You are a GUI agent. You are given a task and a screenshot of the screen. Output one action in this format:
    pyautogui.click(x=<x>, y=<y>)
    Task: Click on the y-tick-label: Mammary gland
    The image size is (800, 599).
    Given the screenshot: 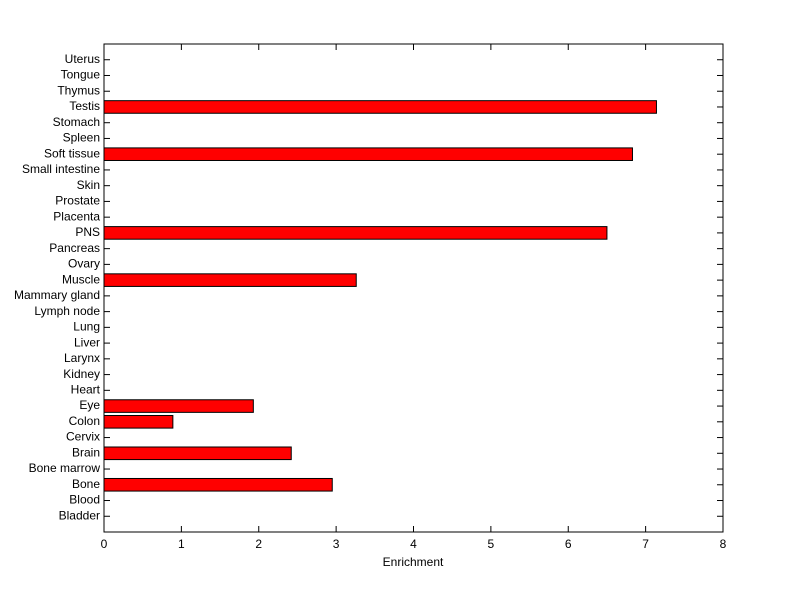 What is the action you would take?
    pyautogui.click(x=57, y=295)
    